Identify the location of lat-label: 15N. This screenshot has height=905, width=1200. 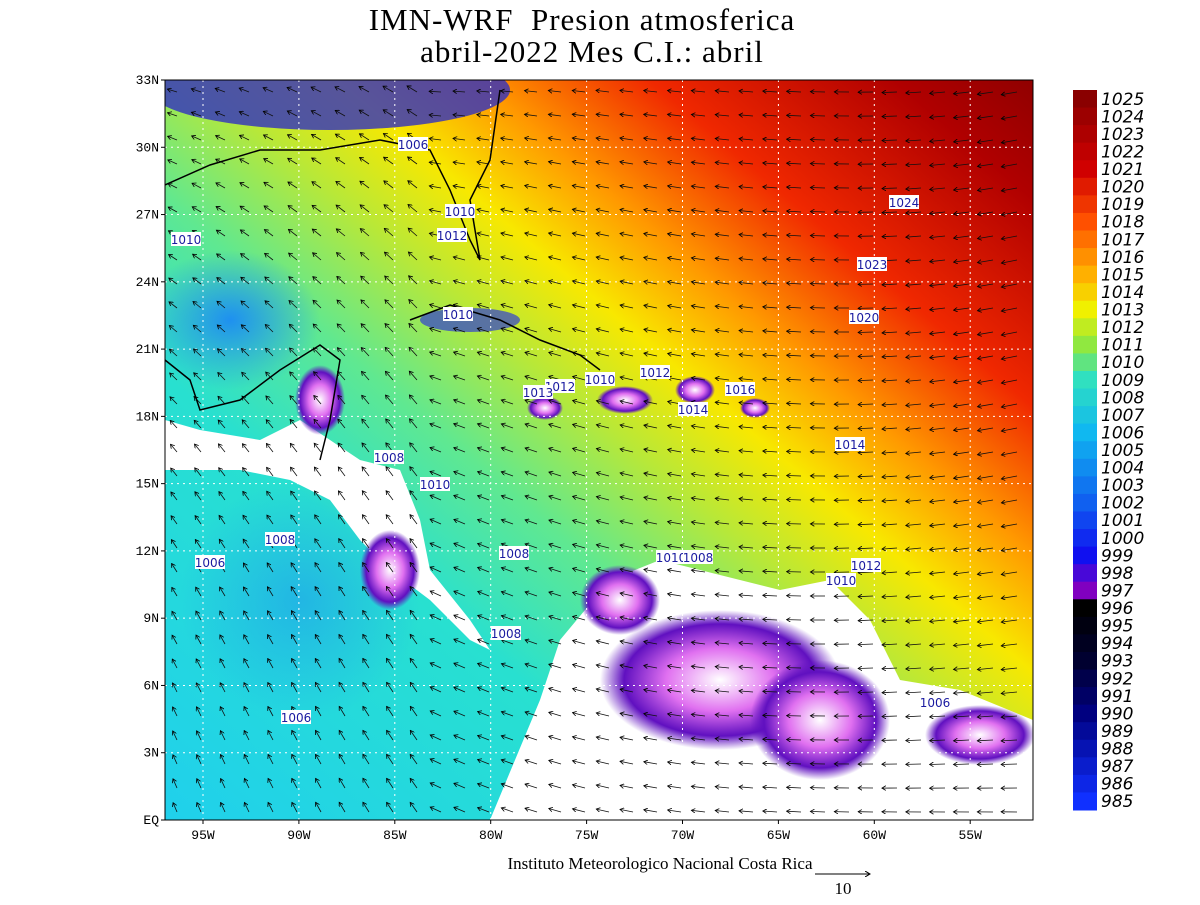
(147, 484).